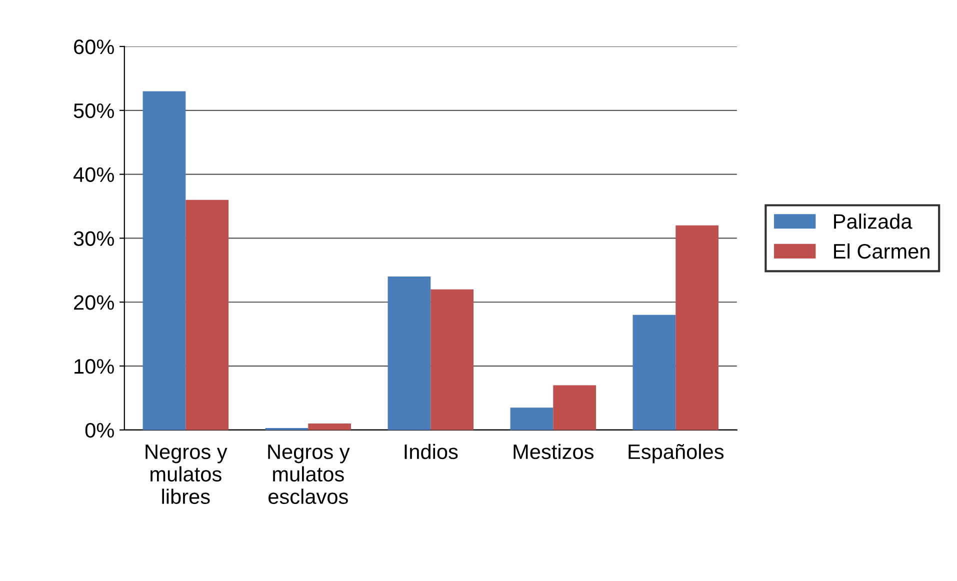 Image resolution: width=957 pixels, height=581 pixels. What do you see at coordinates (873, 221) in the screenshot?
I see `legend-label: Palizada` at bounding box center [873, 221].